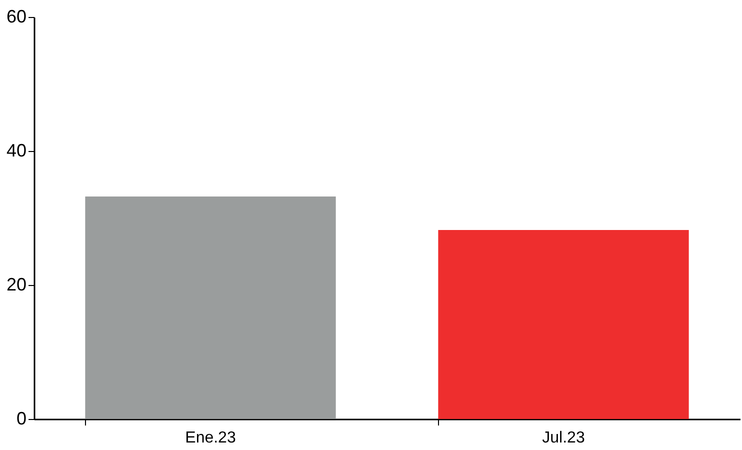 This screenshot has height=450, width=742. Describe the element at coordinates (16, 150) in the screenshot. I see `y-tick-label: 40` at that location.